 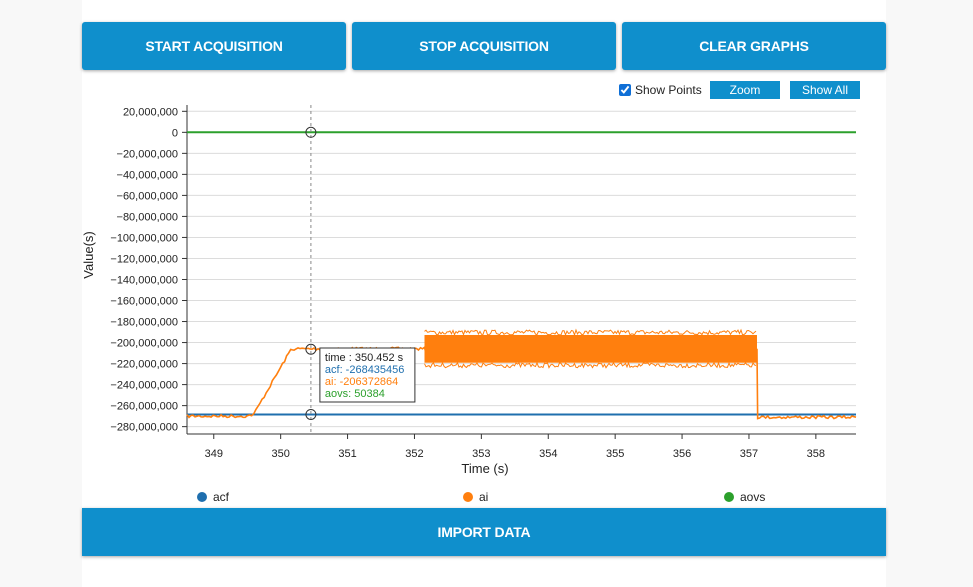 I want to click on tooltip-time: time : 350.452 s, so click(x=364, y=358).